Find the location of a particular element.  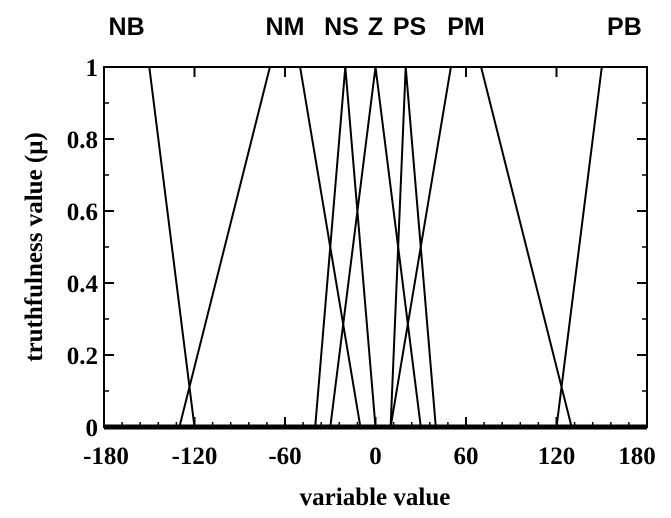

x-tick-label: 180 is located at coordinates (637, 456).